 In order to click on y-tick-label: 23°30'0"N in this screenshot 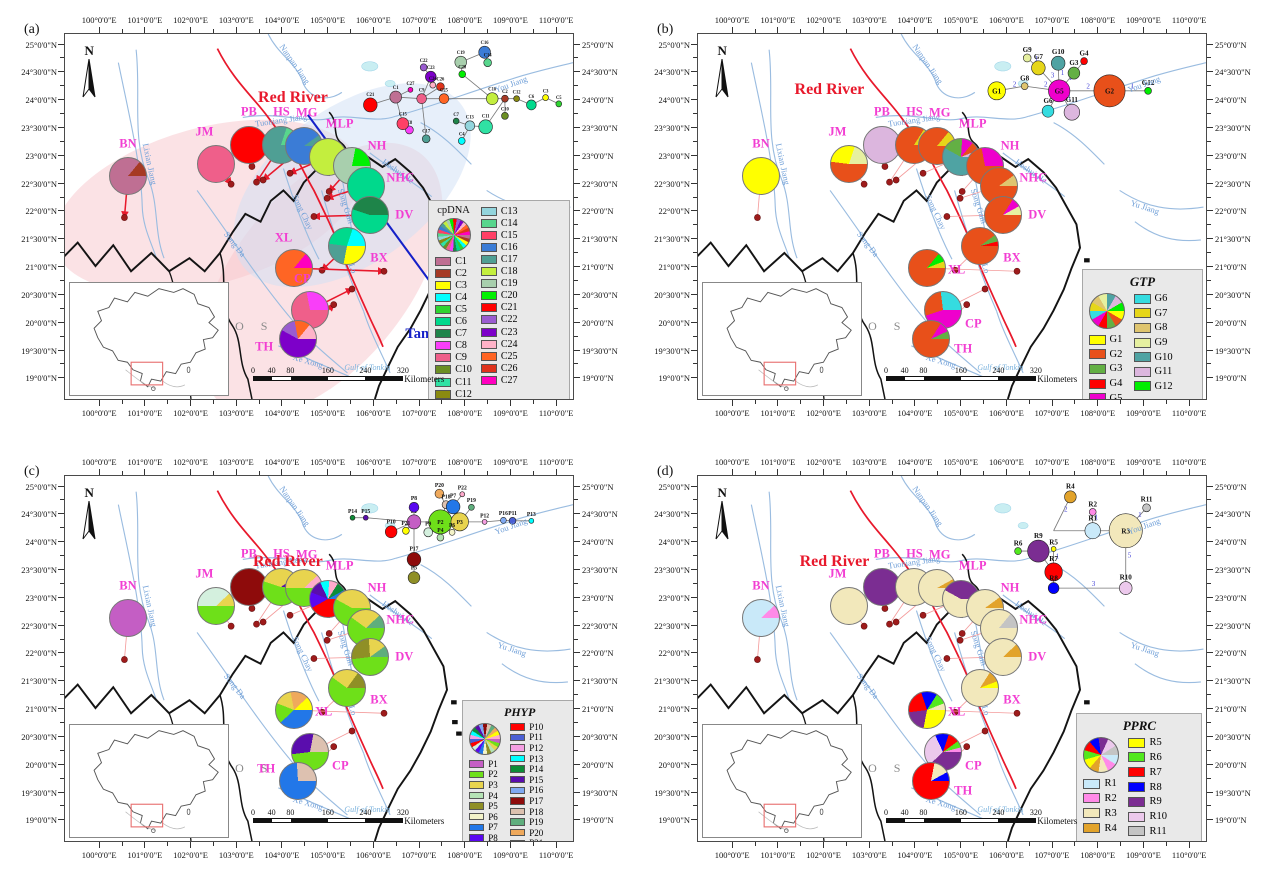, I will do `click(1233, 127)`.